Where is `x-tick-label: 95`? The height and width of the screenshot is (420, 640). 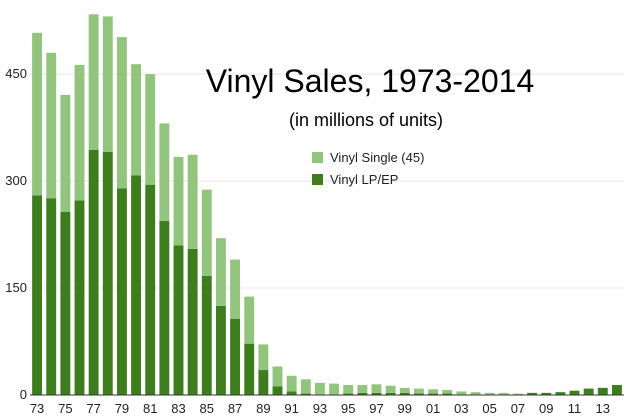 x-tick-label: 95 is located at coordinates (348, 408).